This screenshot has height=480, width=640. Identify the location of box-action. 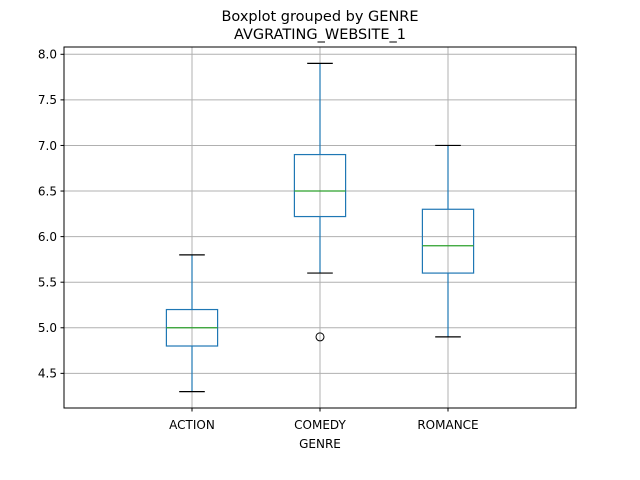
(192, 323).